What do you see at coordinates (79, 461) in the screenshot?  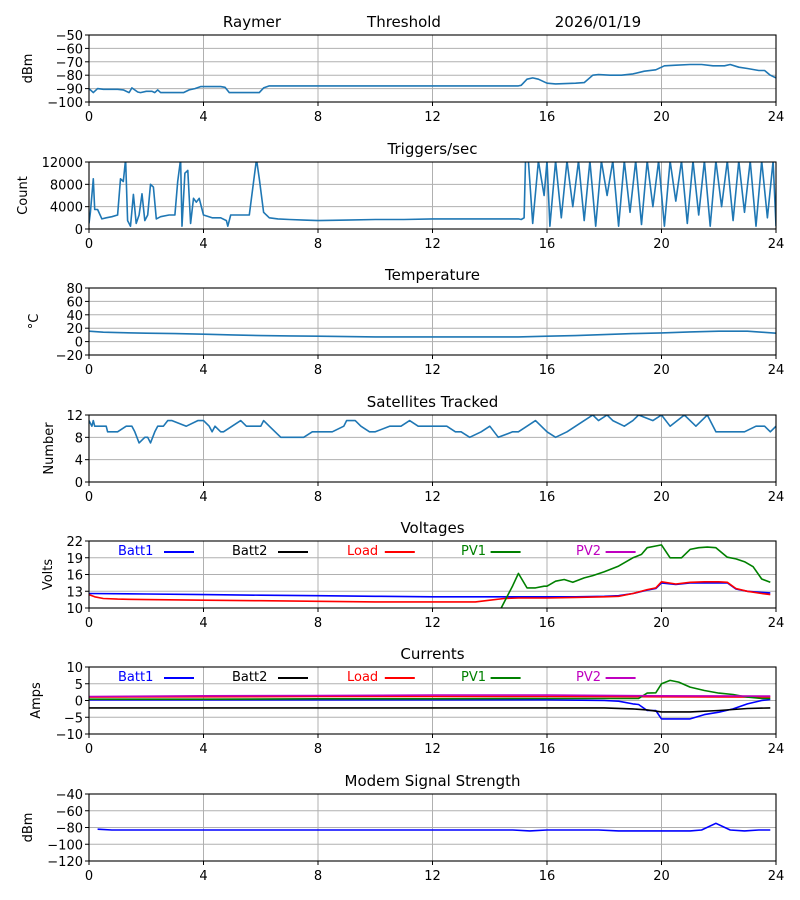 I see `y-tick-label: 4` at bounding box center [79, 461].